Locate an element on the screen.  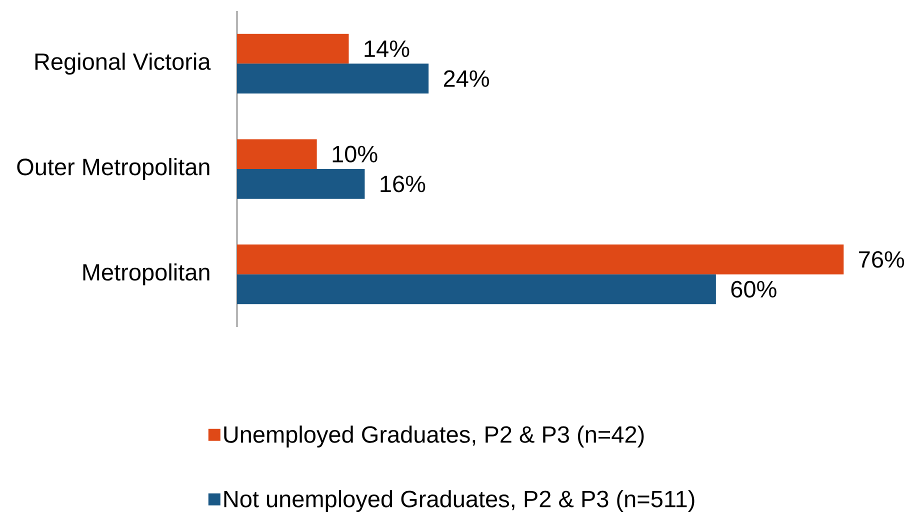
legend-label: Unemployed Graduates, P2 & P3 (n=42) is located at coordinates (434, 437).